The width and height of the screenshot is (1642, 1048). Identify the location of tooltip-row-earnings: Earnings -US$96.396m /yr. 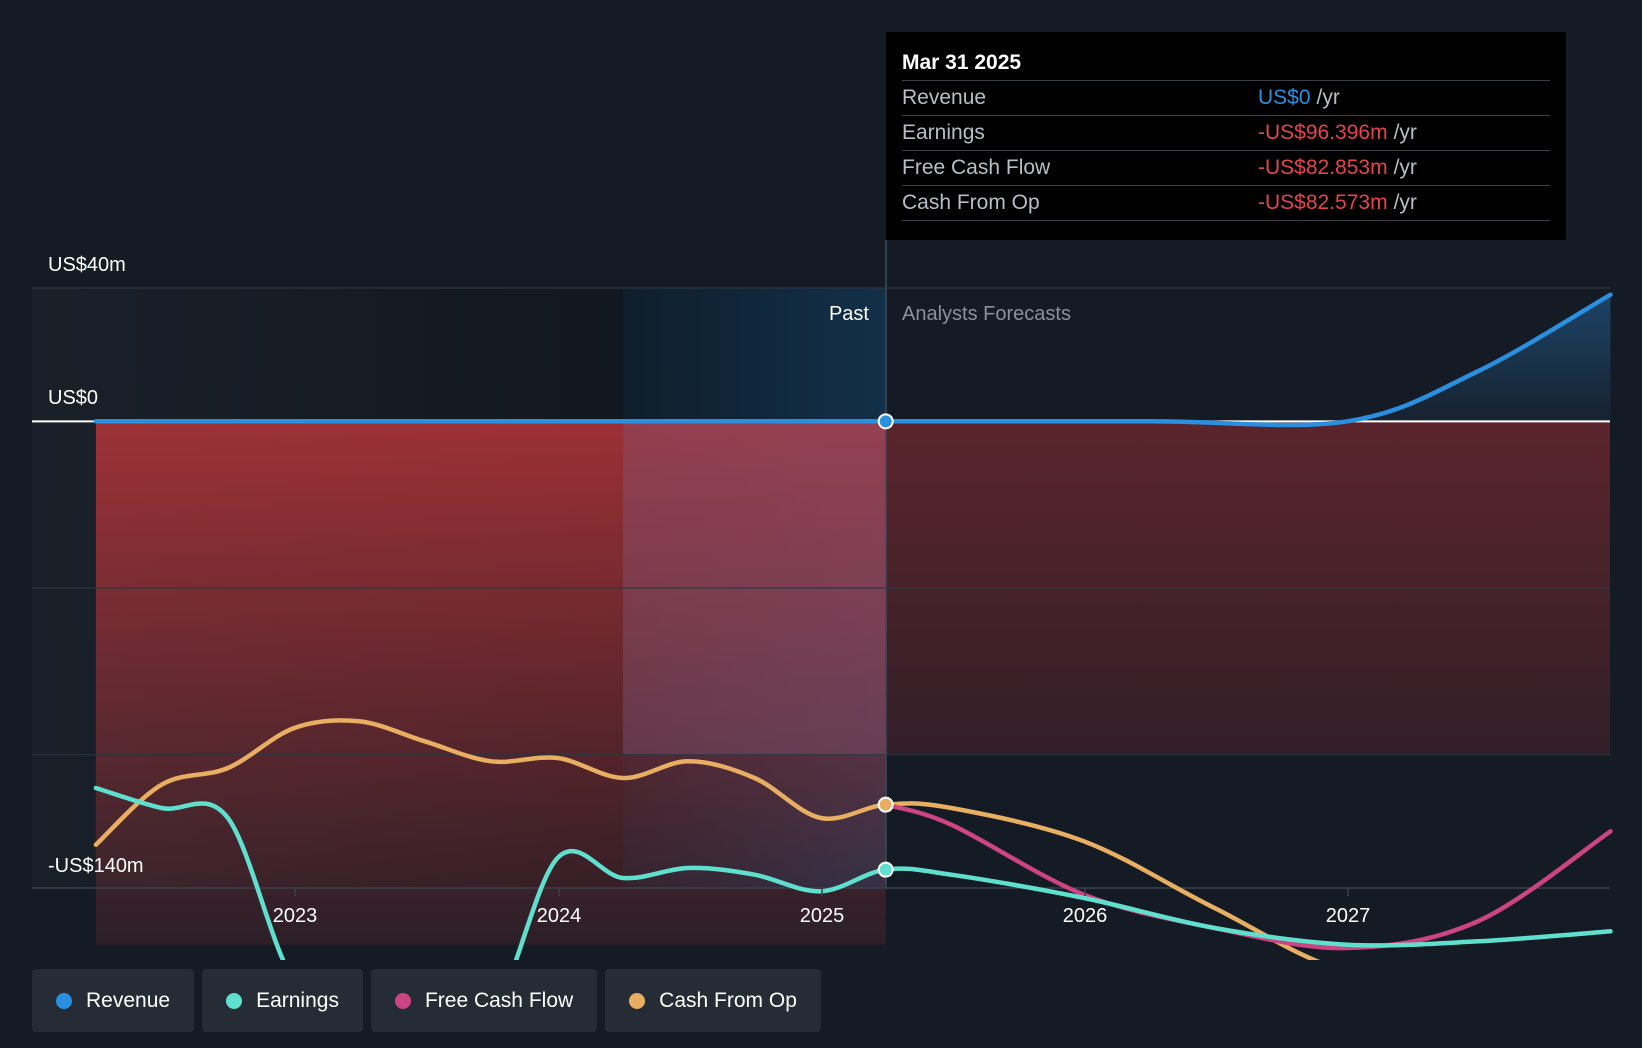
(1226, 133).